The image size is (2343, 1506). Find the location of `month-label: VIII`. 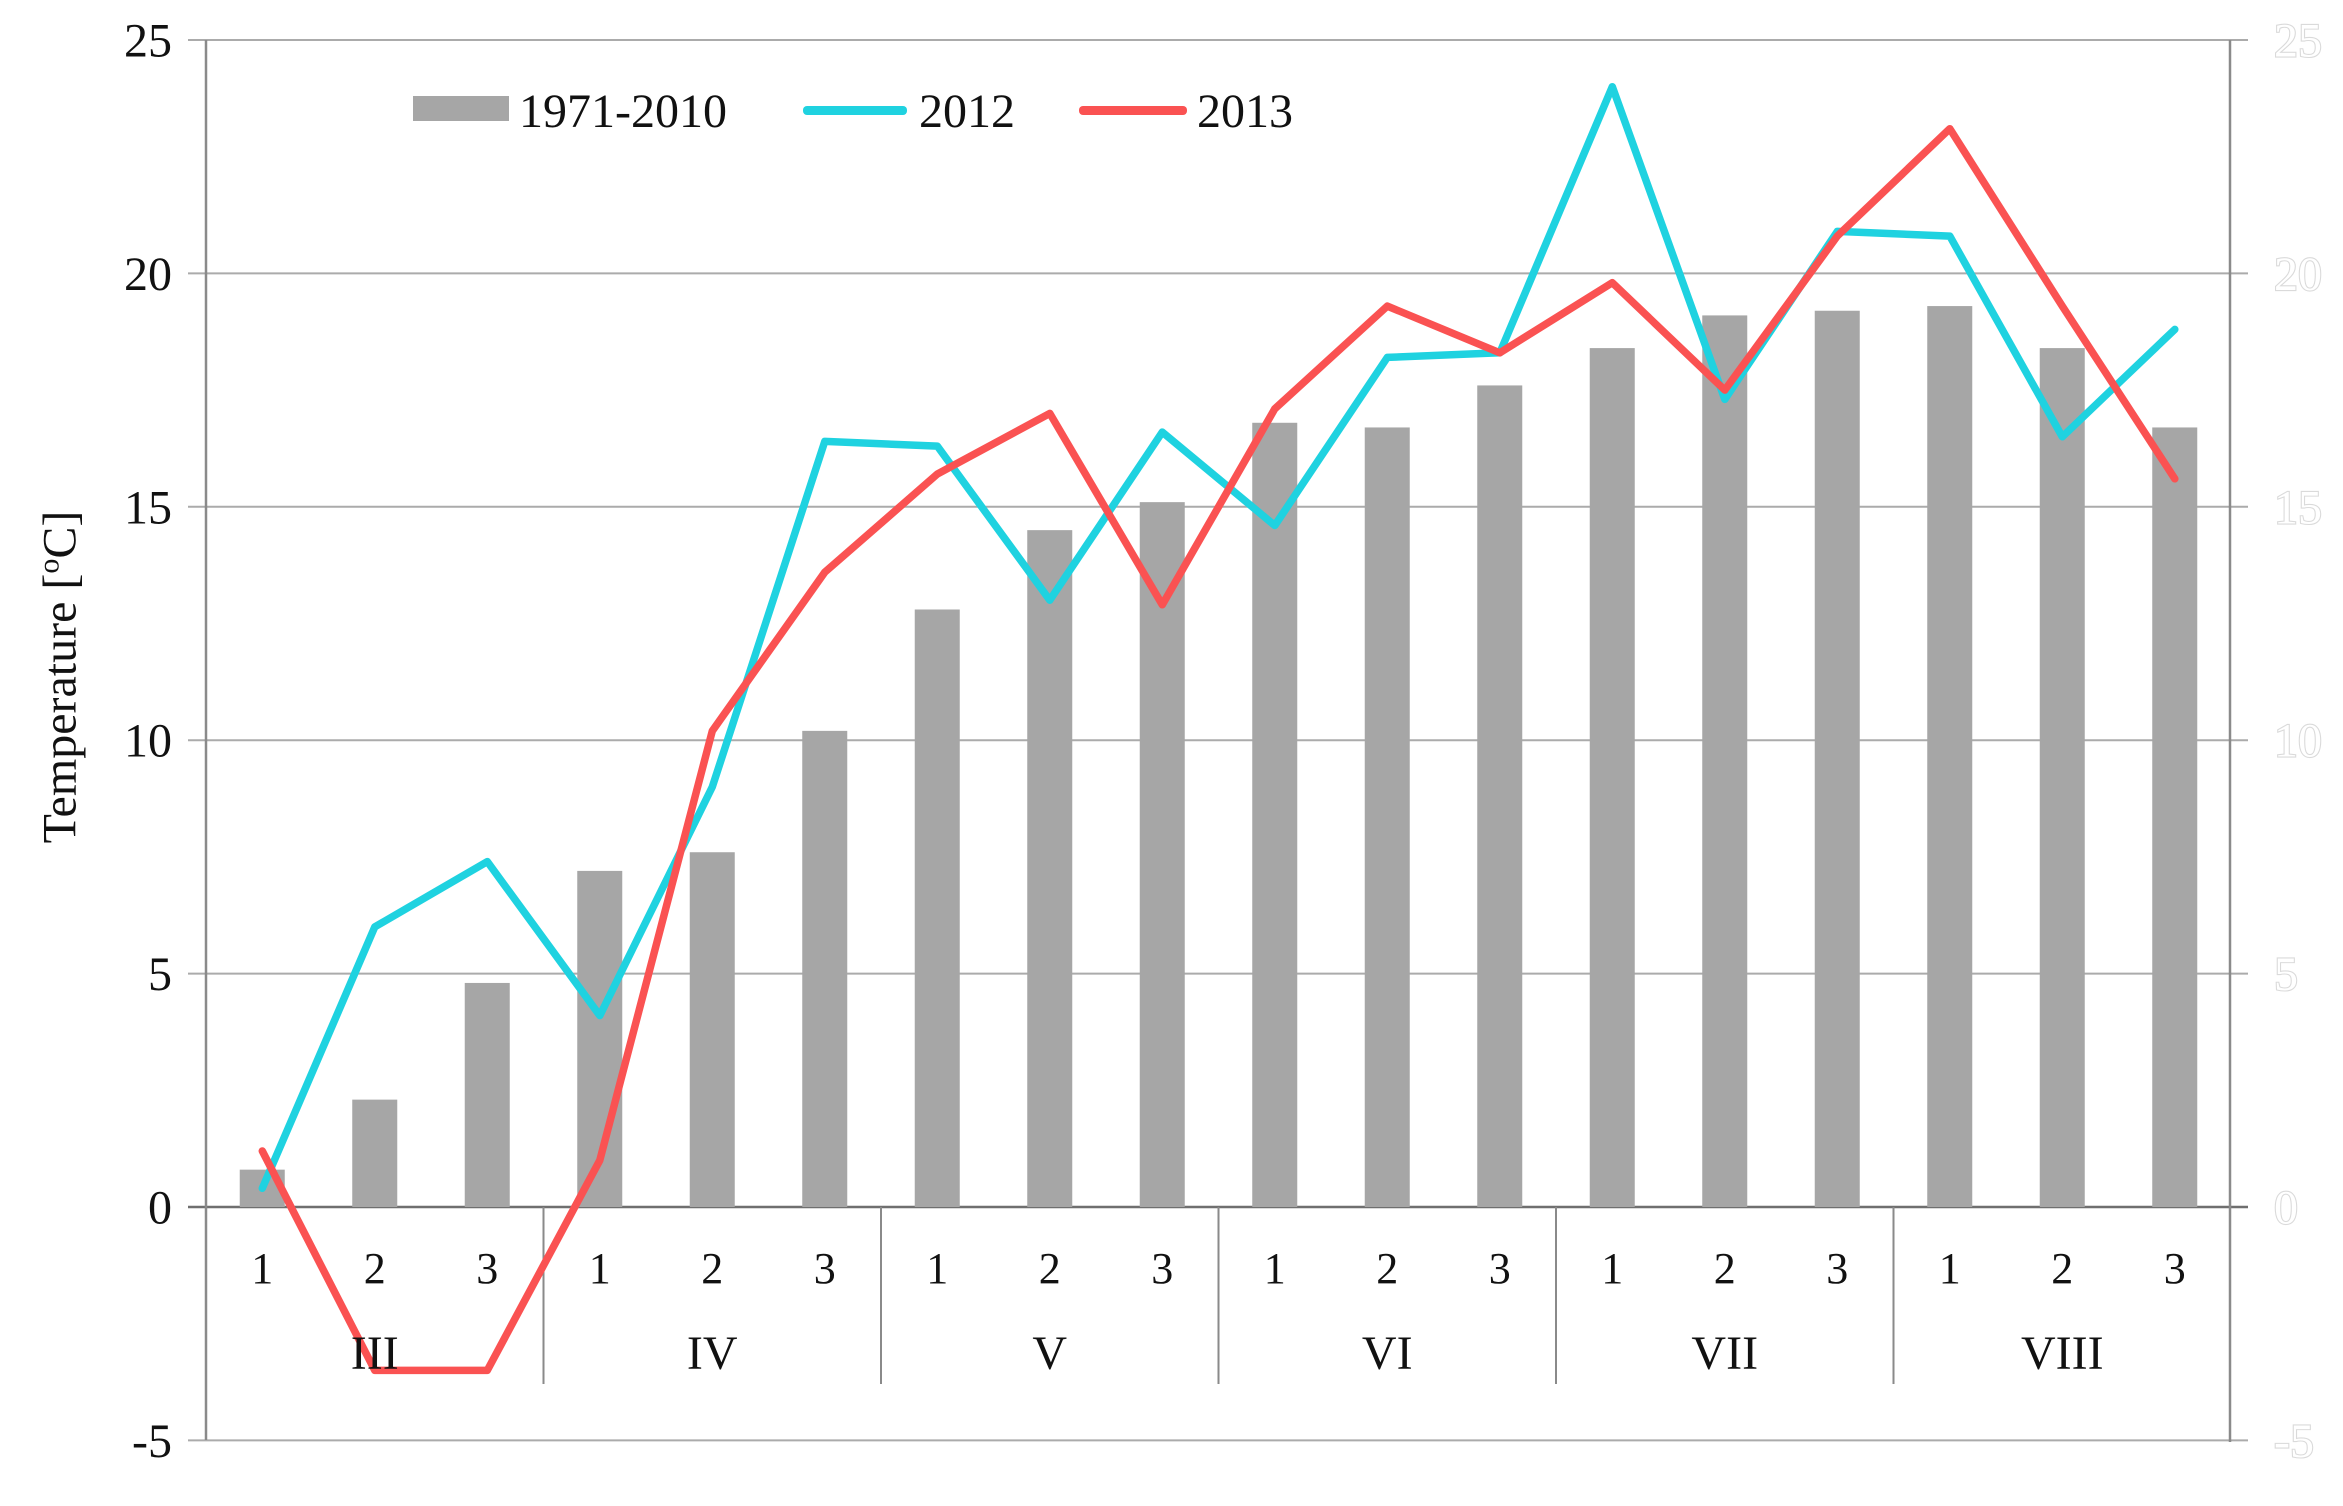

month-label: VIII is located at coordinates (2062, 1353).